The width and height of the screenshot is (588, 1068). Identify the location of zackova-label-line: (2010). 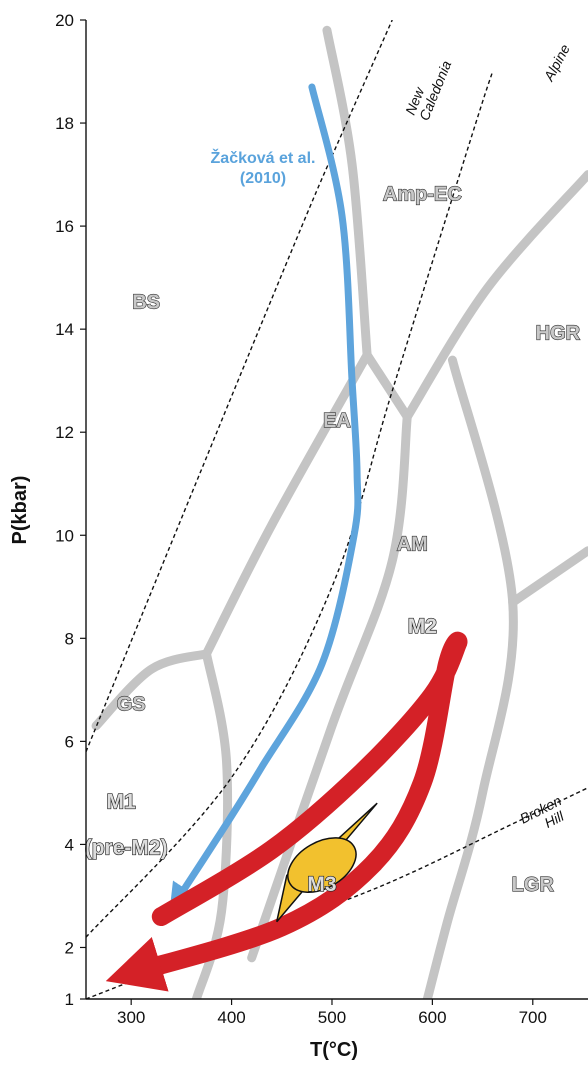
(263, 178).